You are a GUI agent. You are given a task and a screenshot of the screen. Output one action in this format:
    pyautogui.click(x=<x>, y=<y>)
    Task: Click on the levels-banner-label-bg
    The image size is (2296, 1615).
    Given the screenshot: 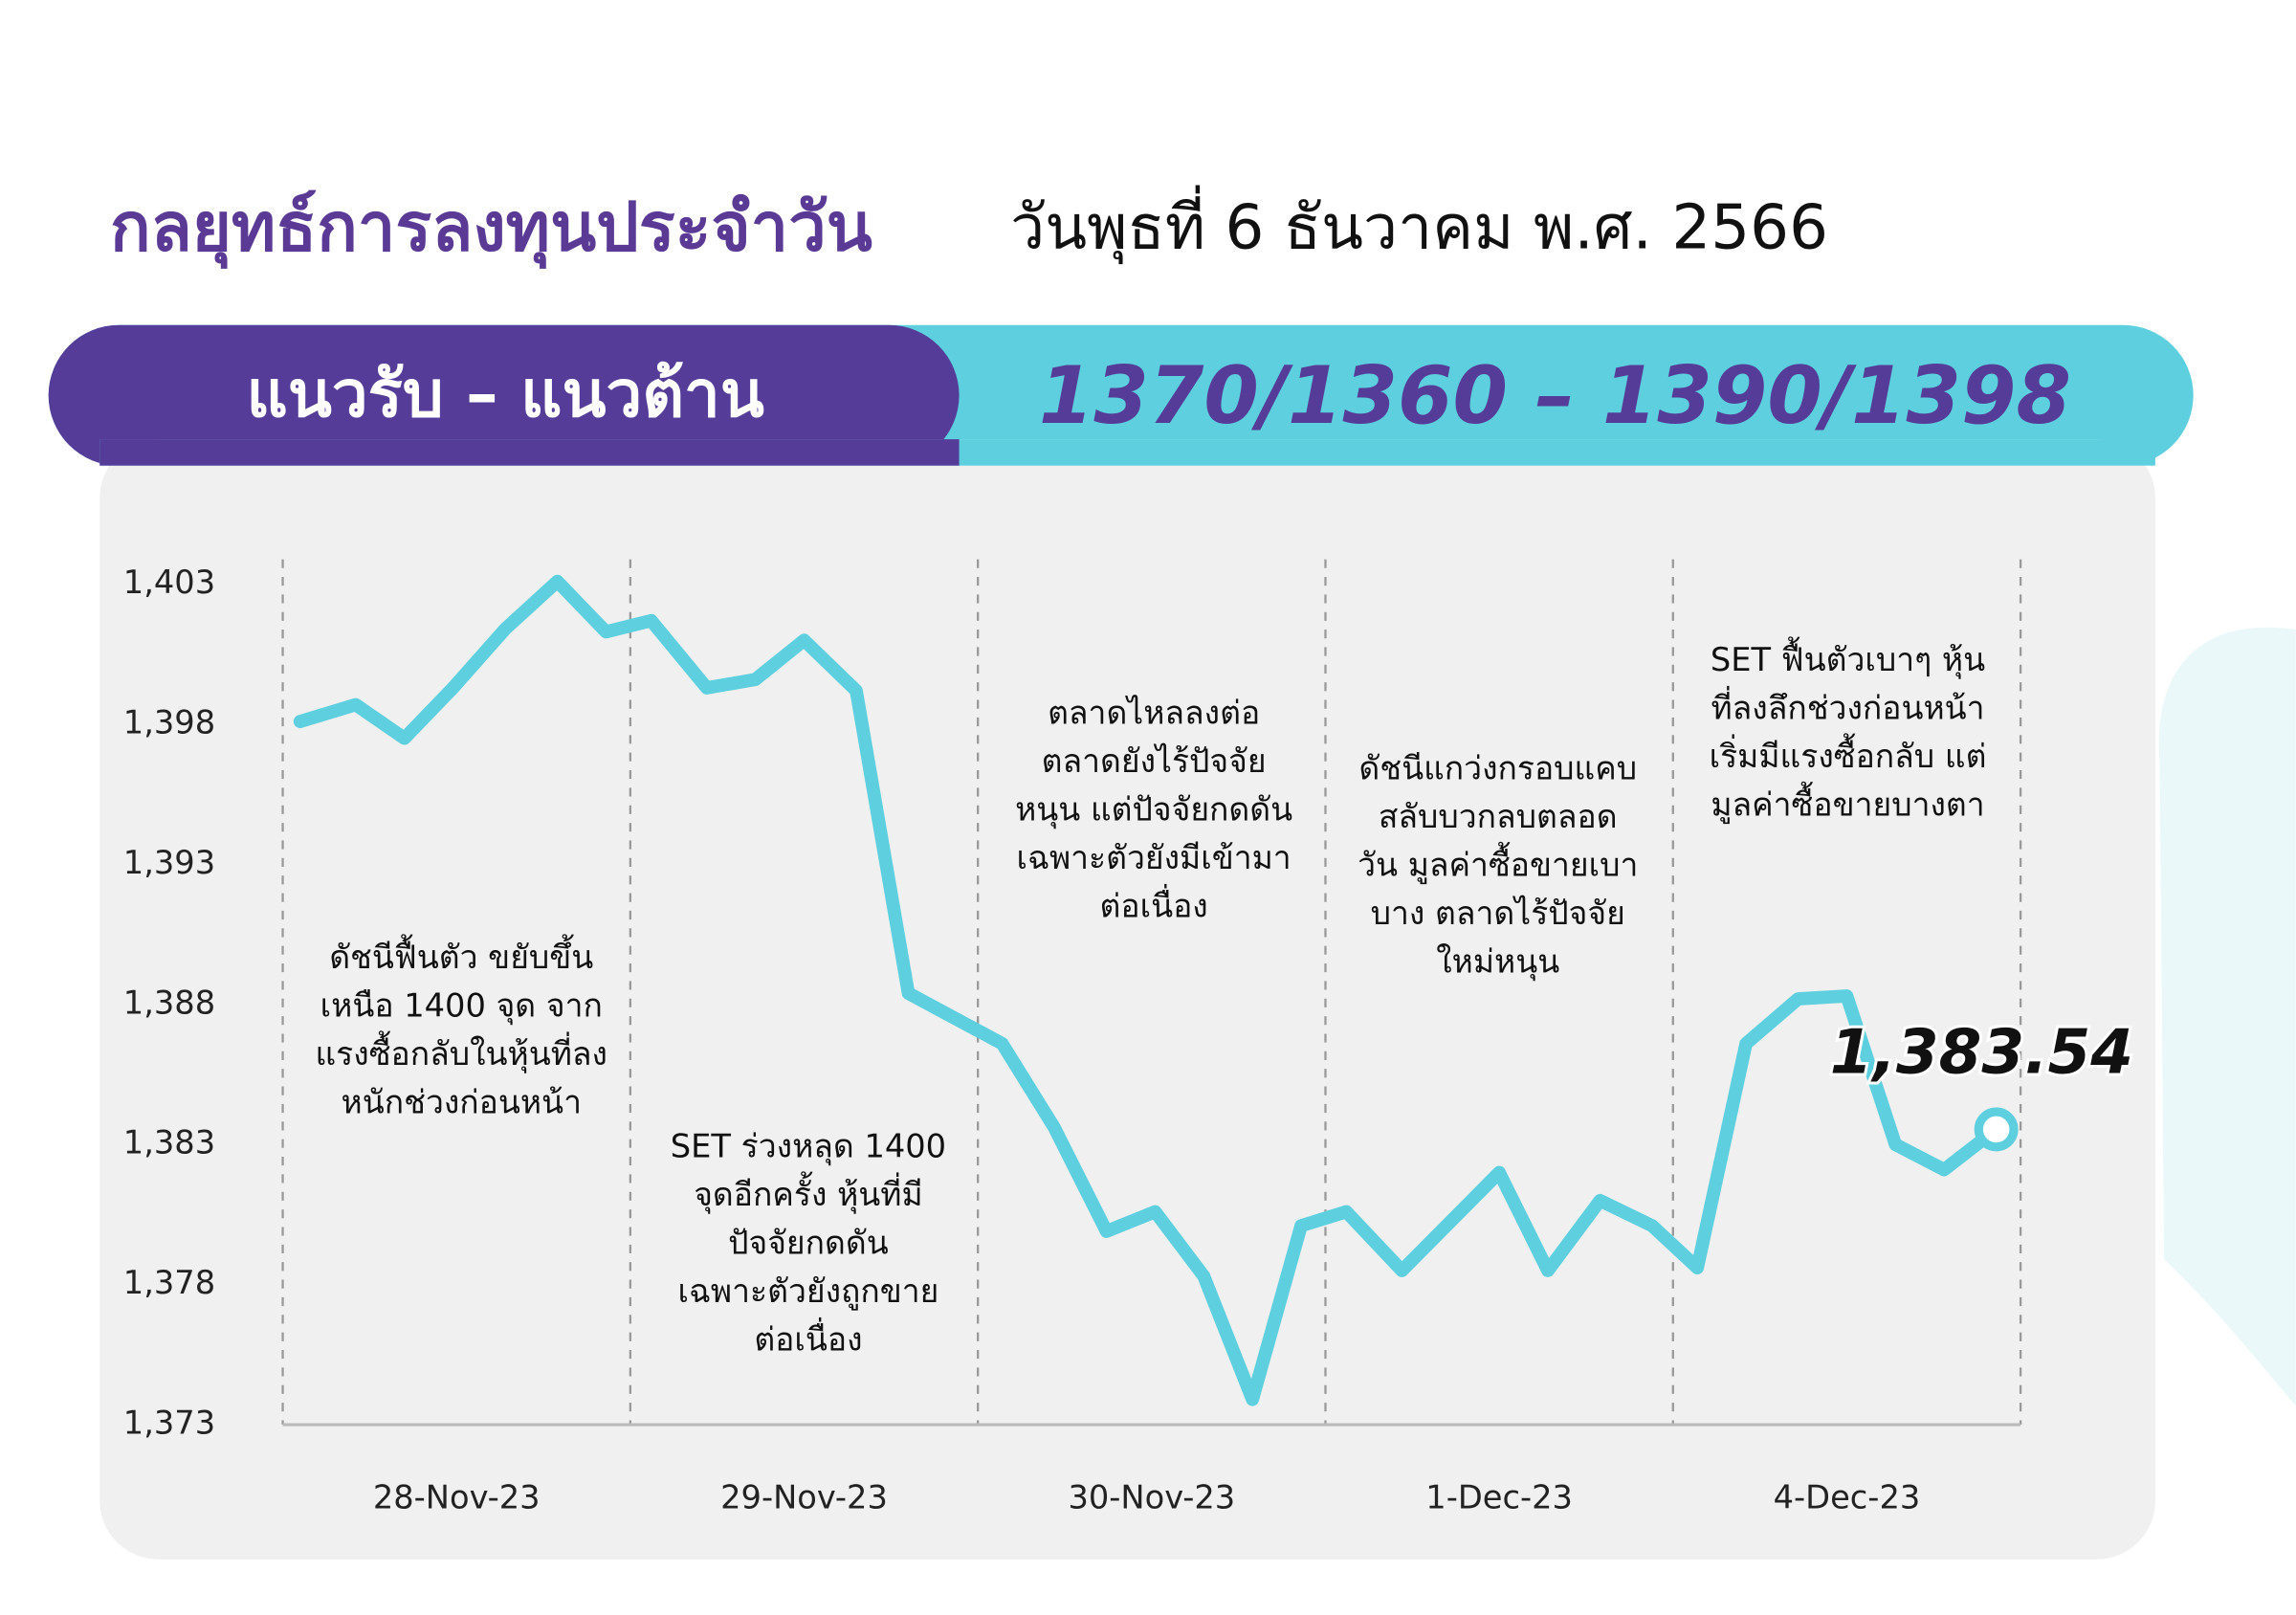 What is the action you would take?
    pyautogui.click(x=504, y=395)
    